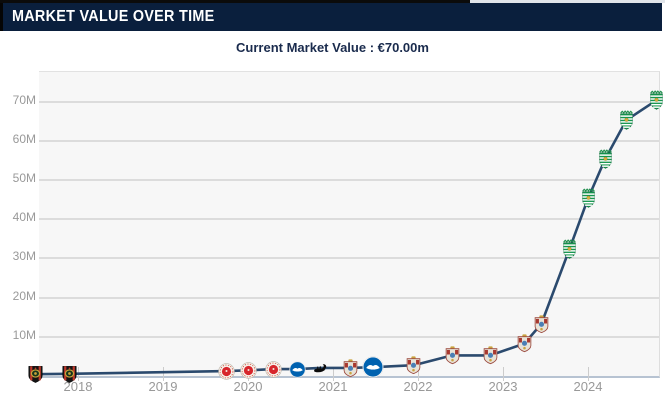  Describe the element at coordinates (333, 386) in the screenshot. I see `x-axis-label-2021: 2021` at that location.